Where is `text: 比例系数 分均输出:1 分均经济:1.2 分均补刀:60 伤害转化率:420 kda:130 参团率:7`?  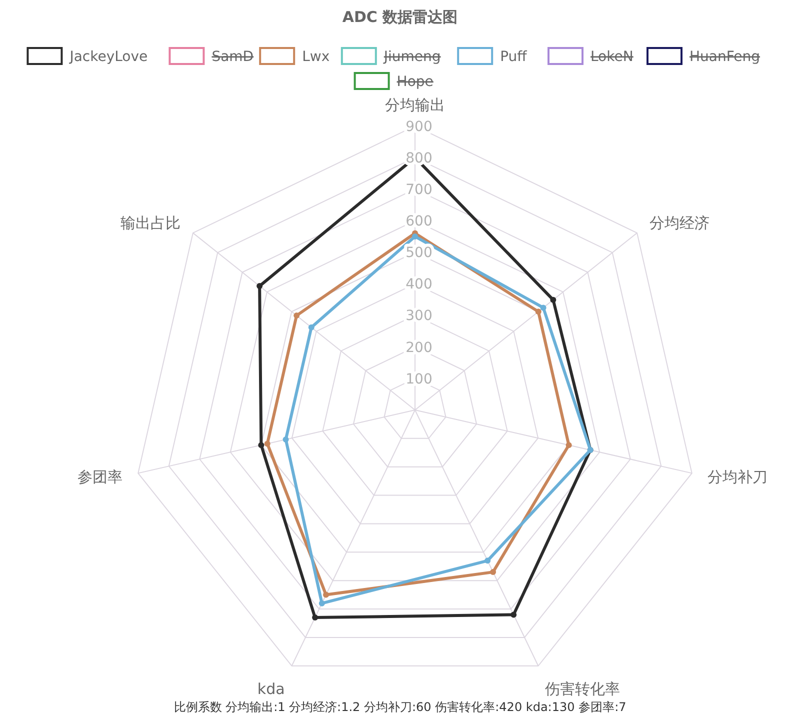 text: 比例系数 分均输出:1 分均经济:1.2 分均补刀:60 伤害转化率:420 kda:130 参团率:7 is located at coordinates (400, 707).